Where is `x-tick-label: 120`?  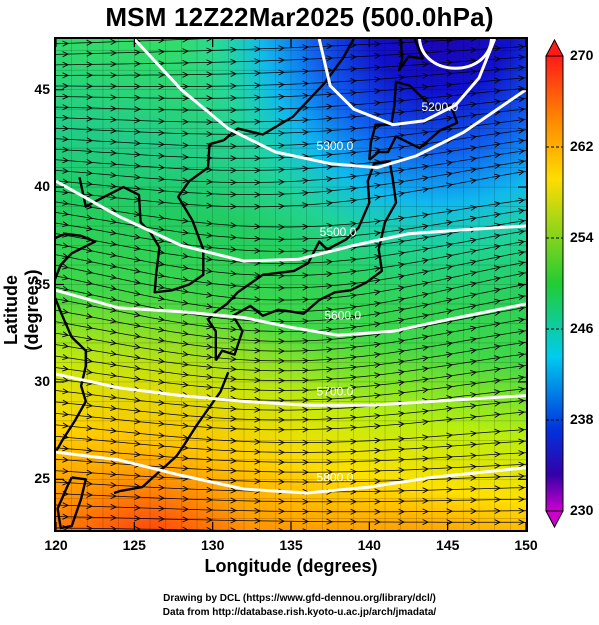 x-tick-label: 120 is located at coordinates (56, 545).